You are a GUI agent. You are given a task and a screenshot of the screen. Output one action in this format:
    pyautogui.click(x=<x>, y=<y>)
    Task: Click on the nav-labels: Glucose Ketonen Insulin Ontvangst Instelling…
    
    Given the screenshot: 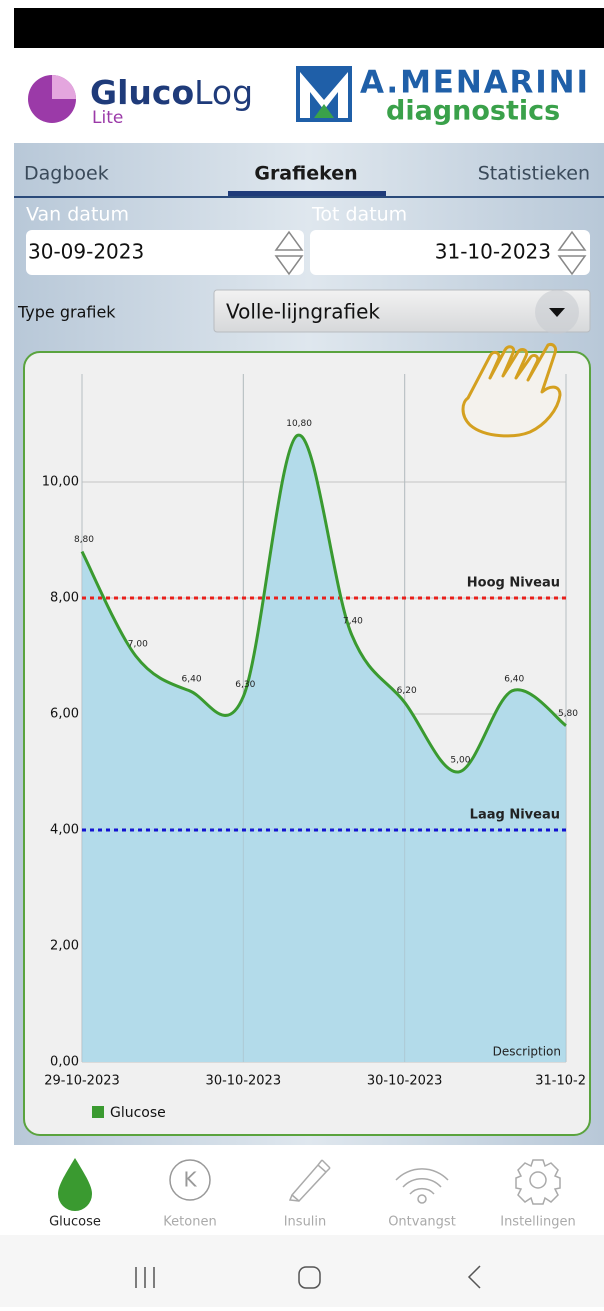 What is the action you would take?
    pyautogui.click(x=312, y=1222)
    